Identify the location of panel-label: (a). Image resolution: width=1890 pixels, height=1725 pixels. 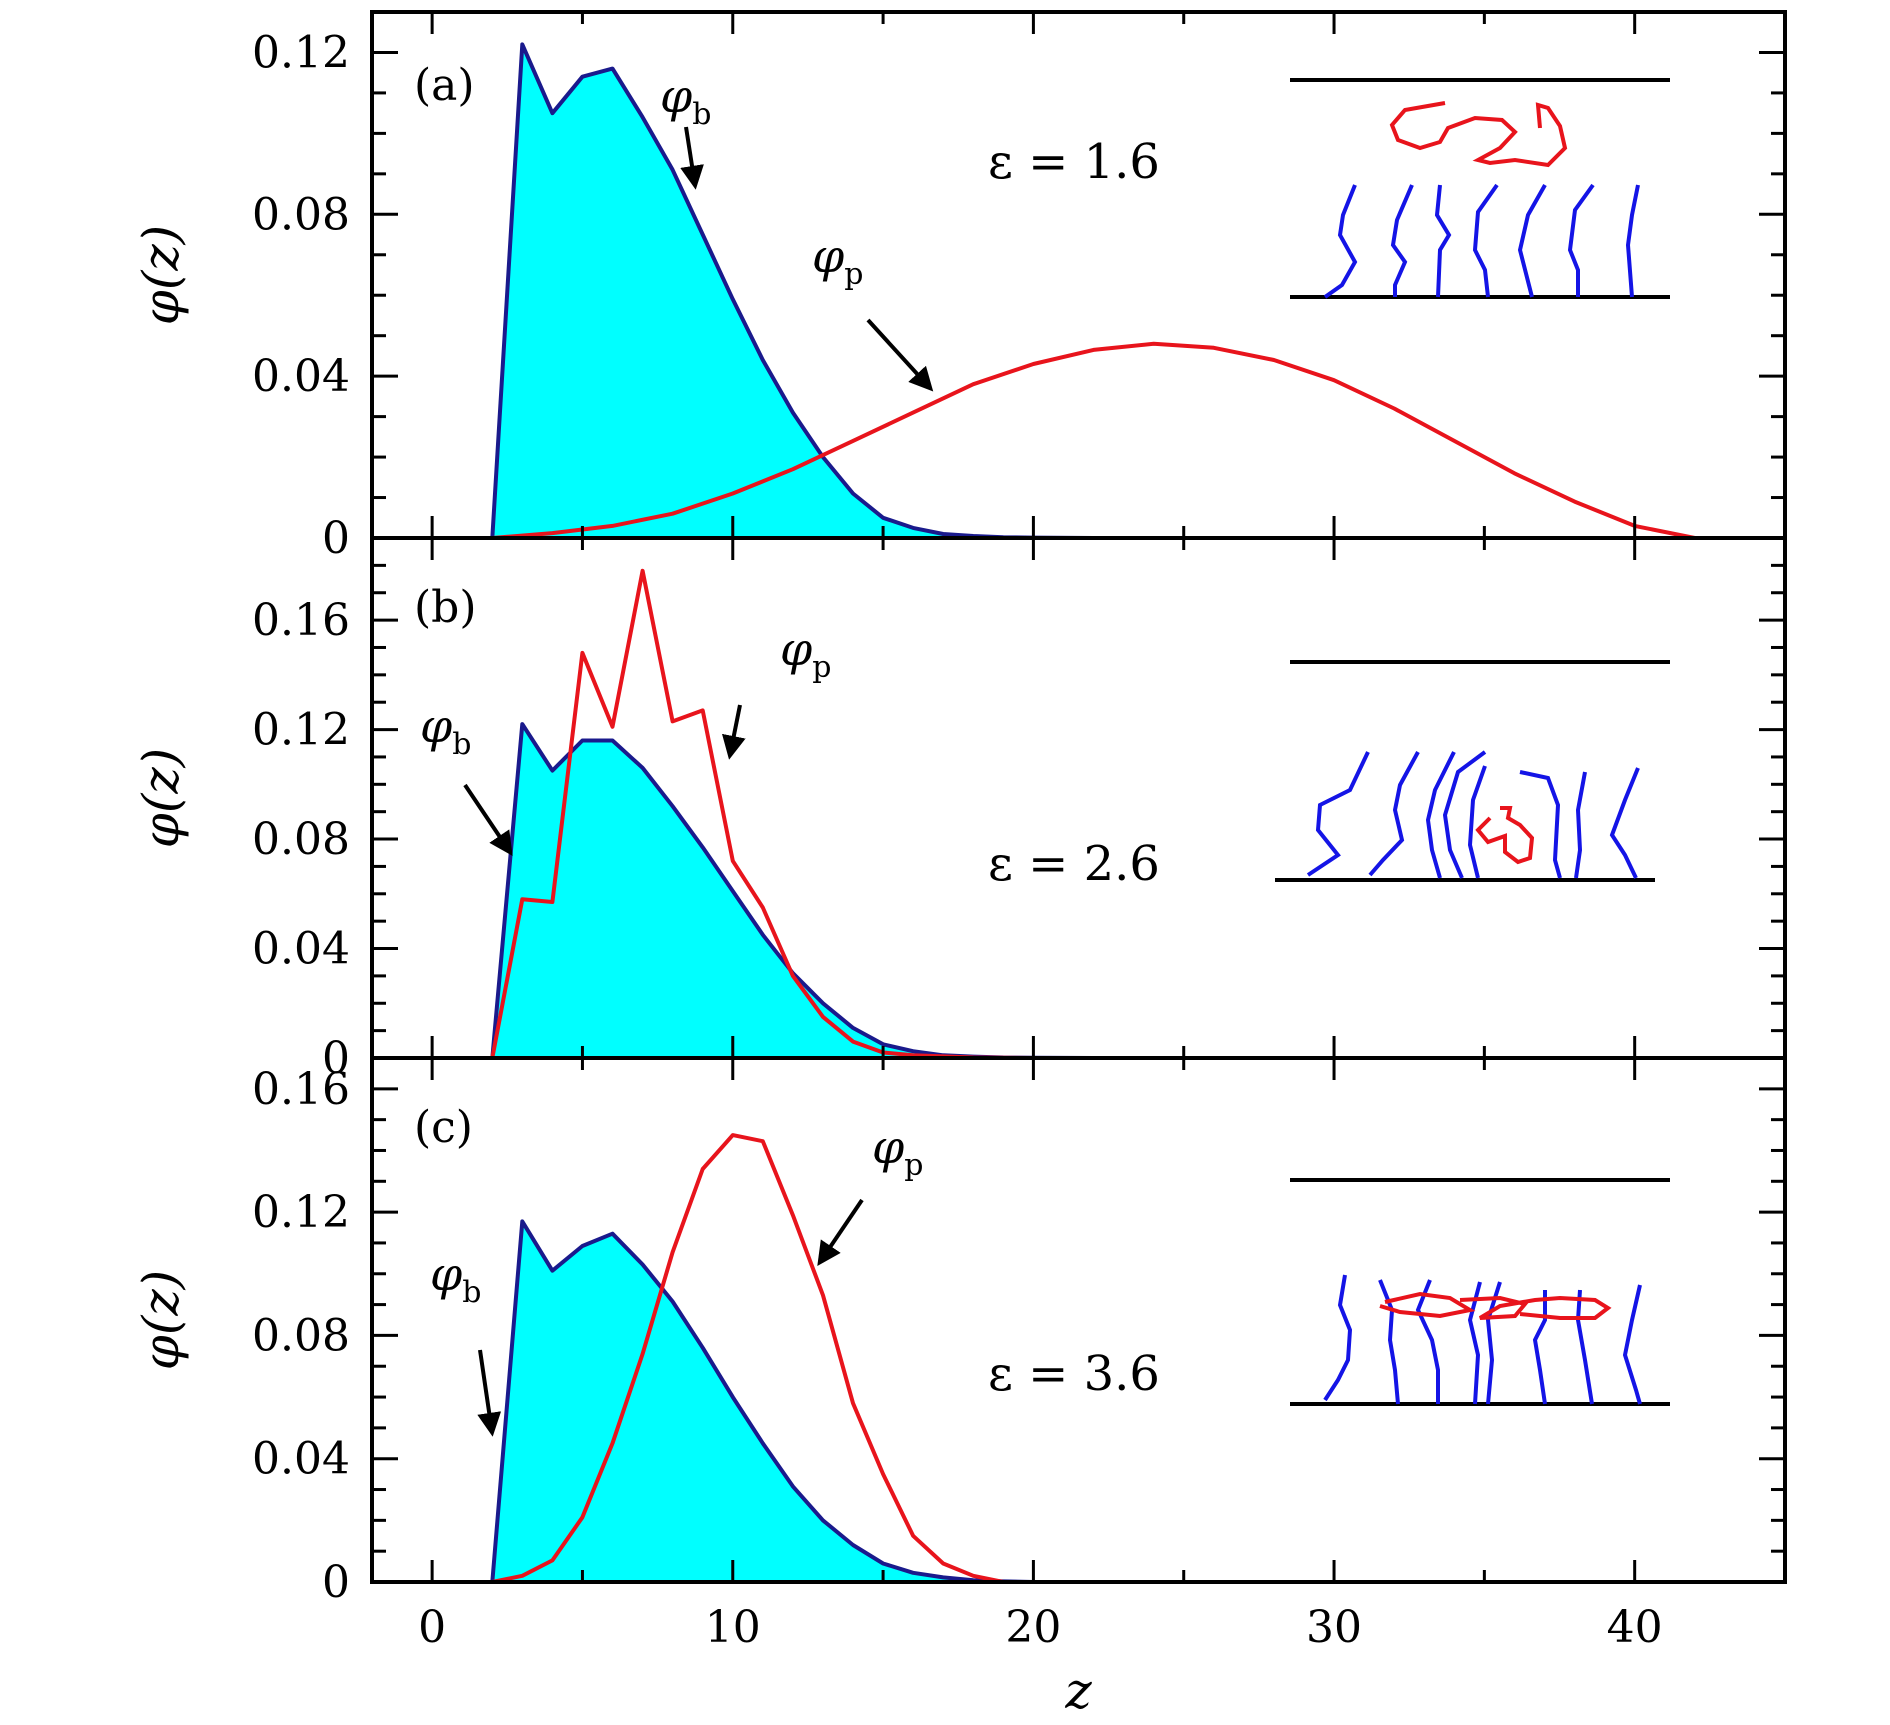
(444, 85).